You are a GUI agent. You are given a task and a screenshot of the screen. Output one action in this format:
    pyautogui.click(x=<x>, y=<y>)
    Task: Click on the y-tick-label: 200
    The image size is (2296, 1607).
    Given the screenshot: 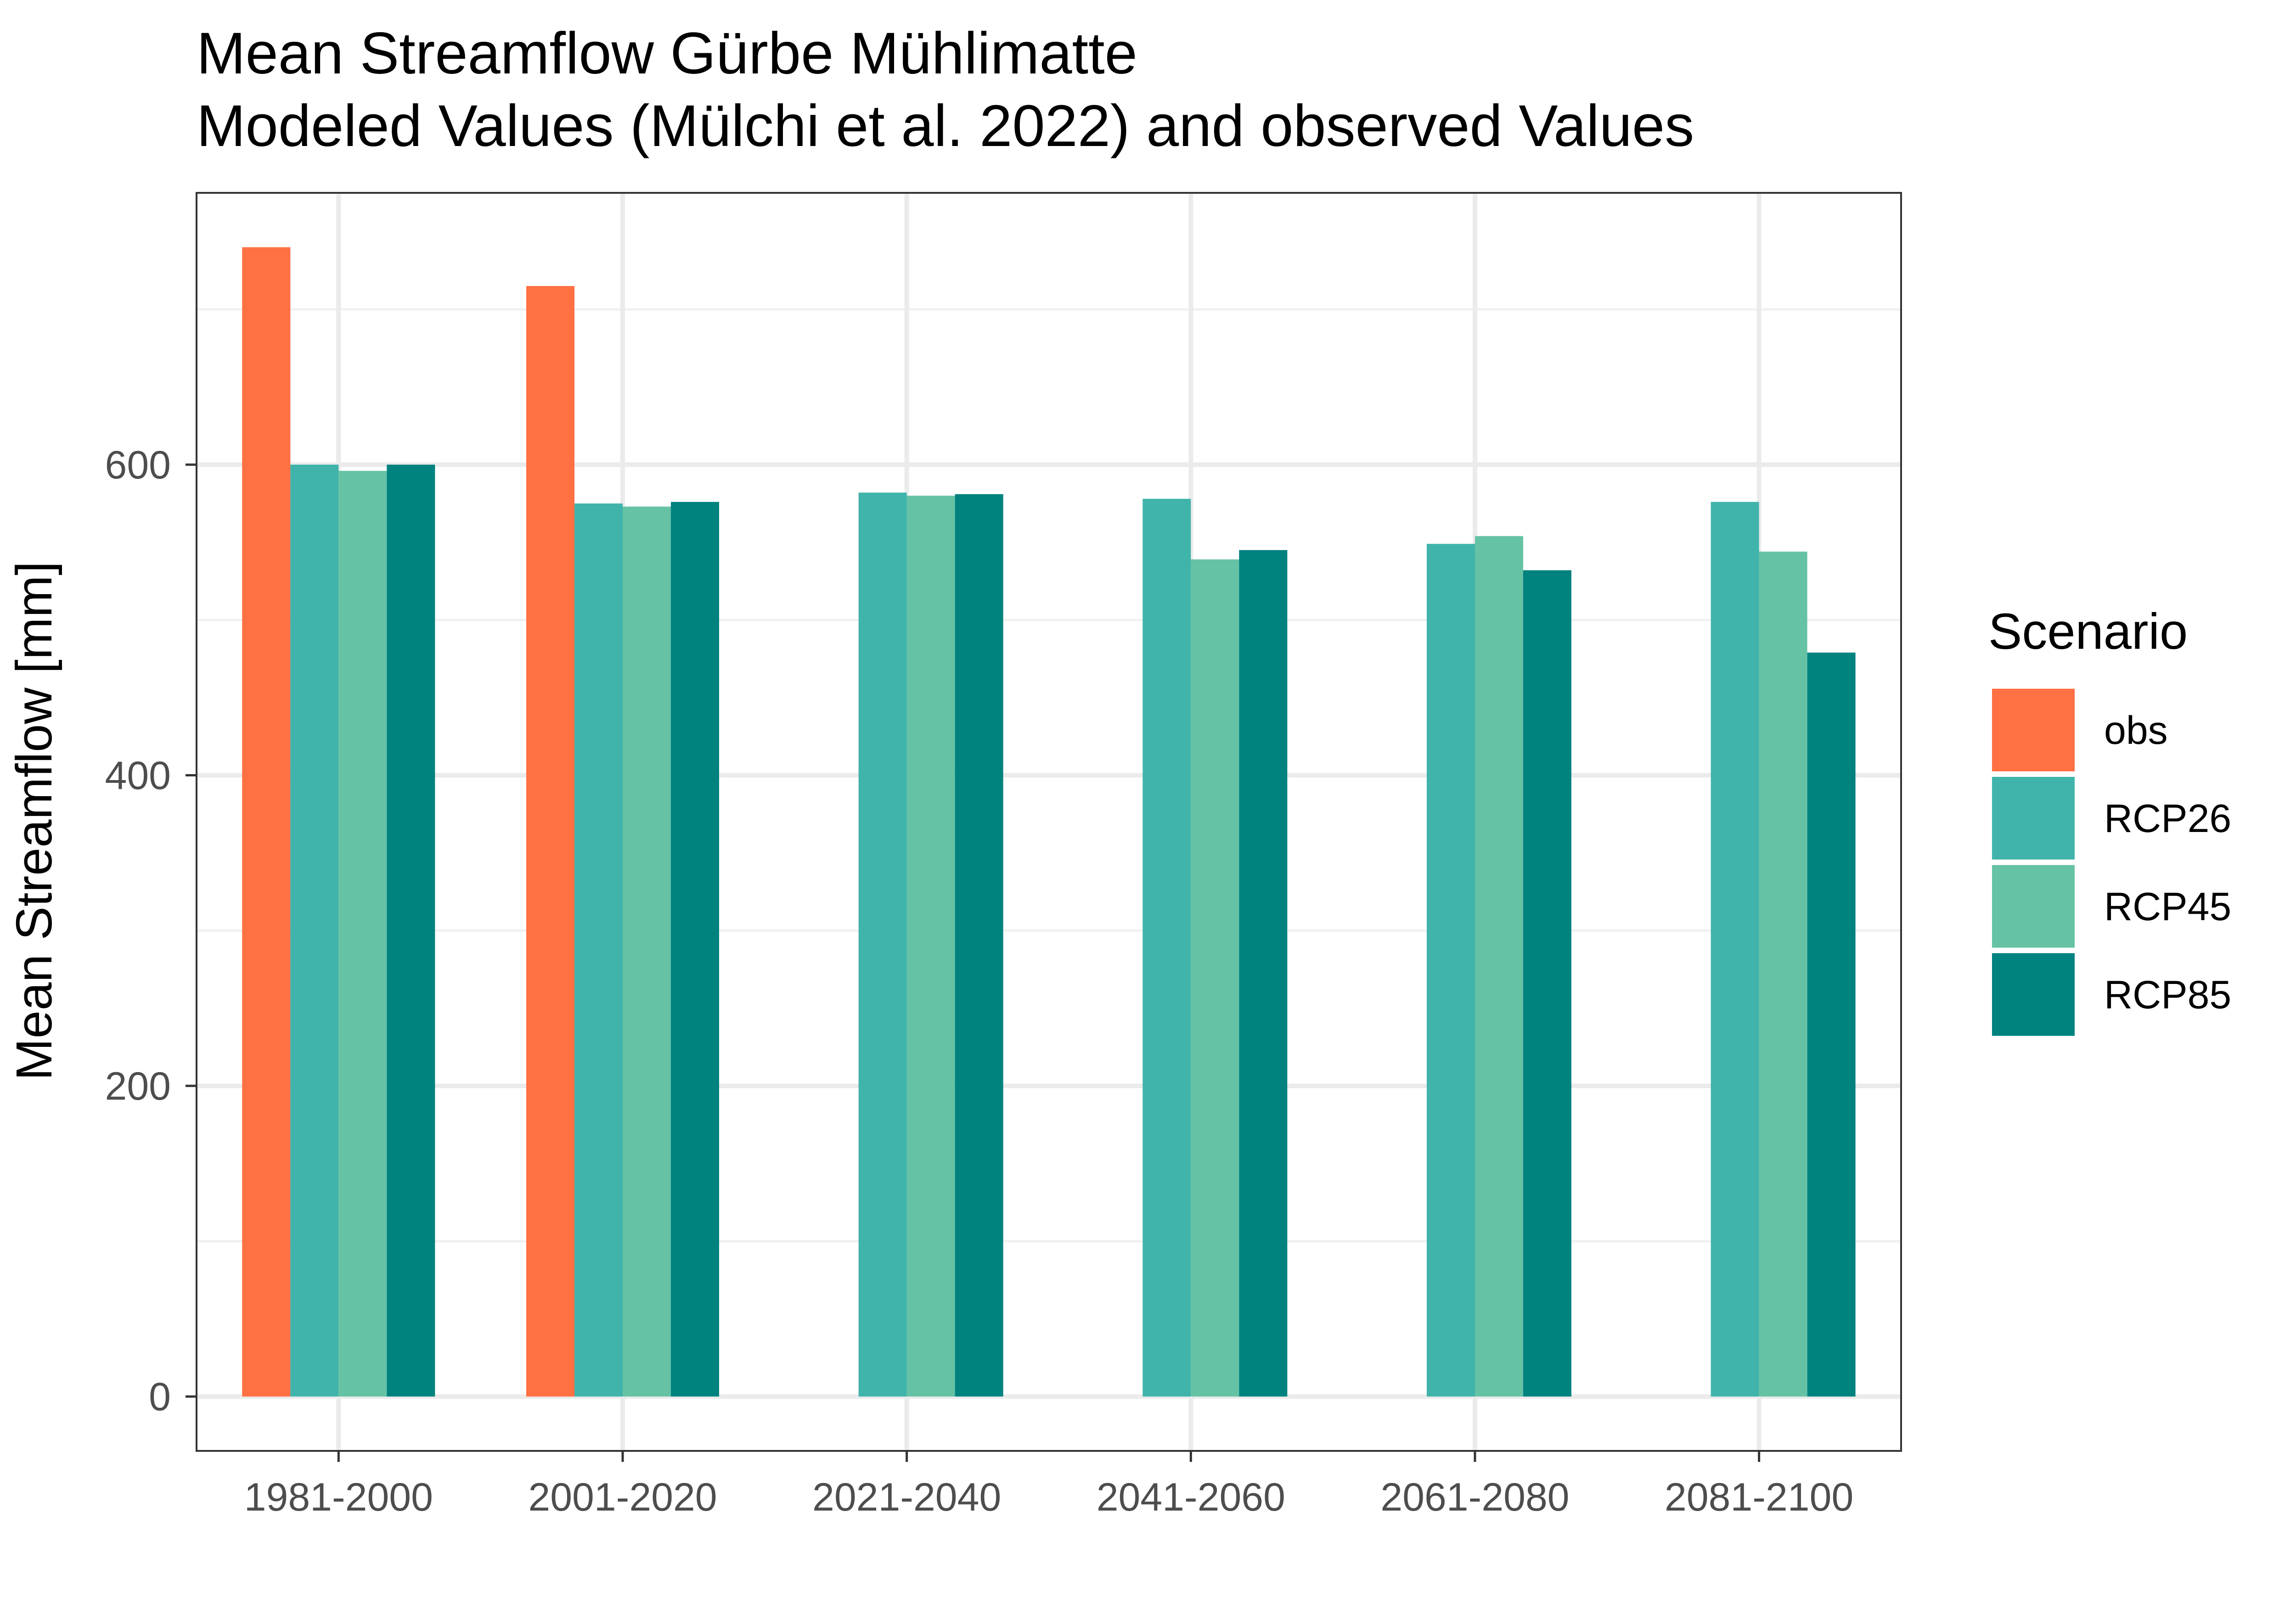 What is the action you would take?
    pyautogui.click(x=138, y=1086)
    